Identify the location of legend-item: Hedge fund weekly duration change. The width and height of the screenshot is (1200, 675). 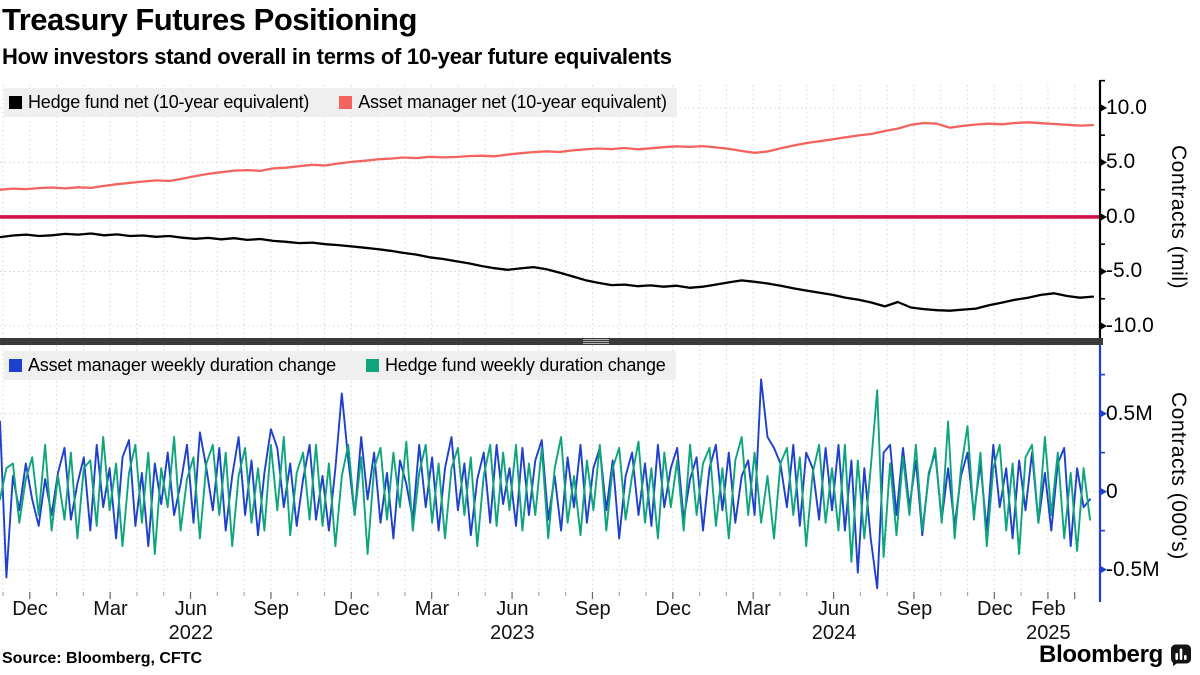
(516, 365).